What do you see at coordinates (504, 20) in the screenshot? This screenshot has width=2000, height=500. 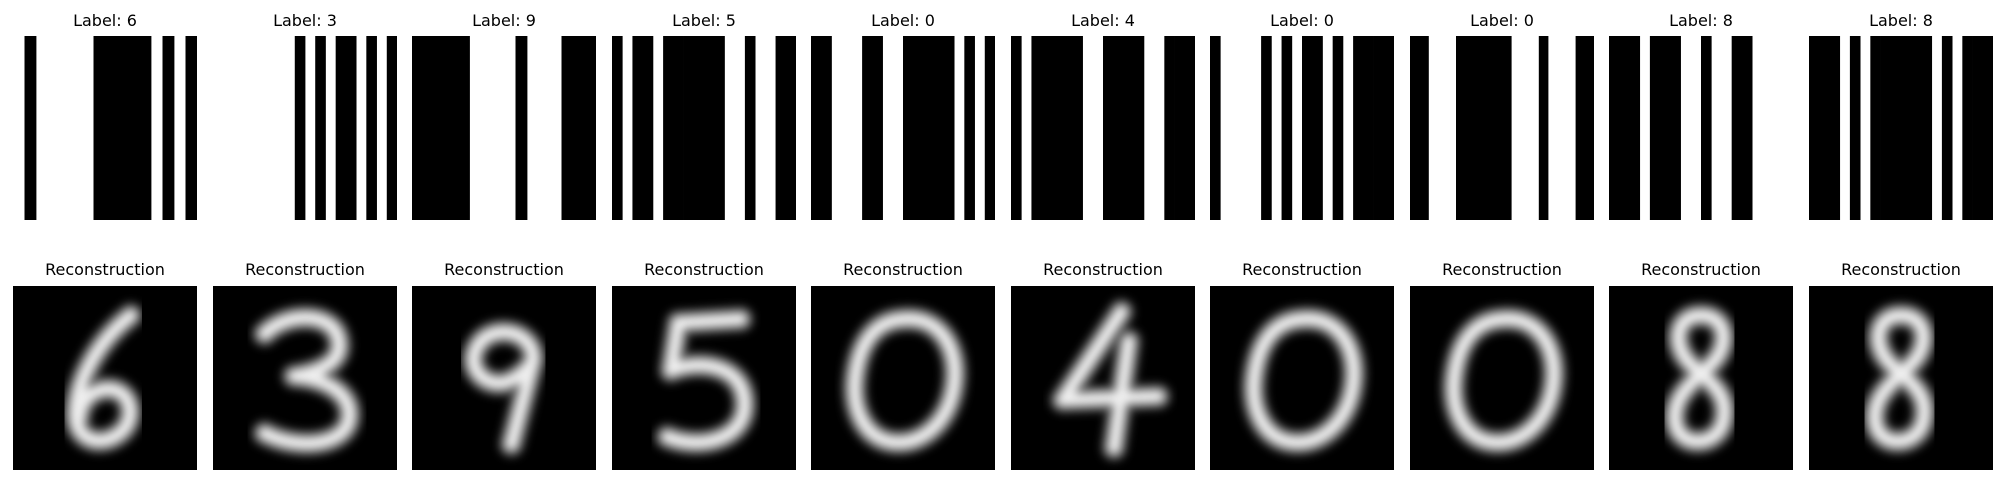 I see `label-title: Label: 9` at bounding box center [504, 20].